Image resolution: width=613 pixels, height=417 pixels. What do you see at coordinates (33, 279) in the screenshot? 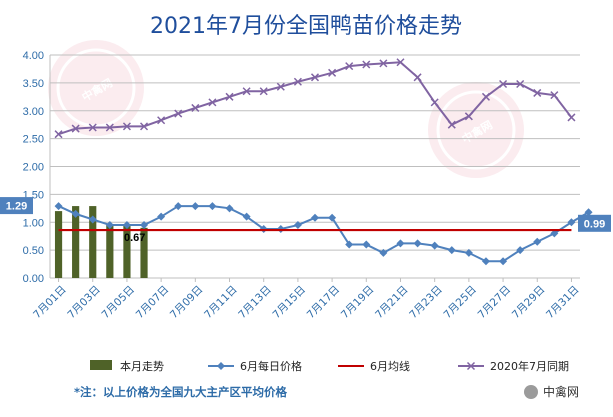
I see `y-tick-label: 0.00` at bounding box center [33, 279].